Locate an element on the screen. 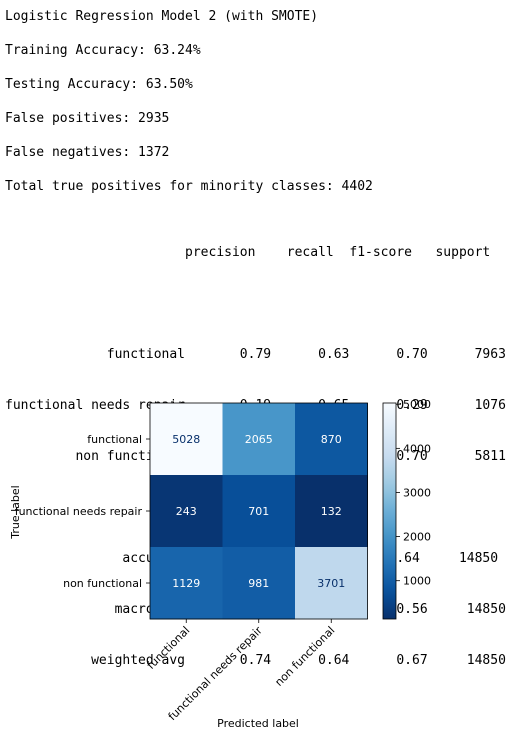 This screenshot has width=510, height=741. cell-value-label: 132 is located at coordinates (331, 511).